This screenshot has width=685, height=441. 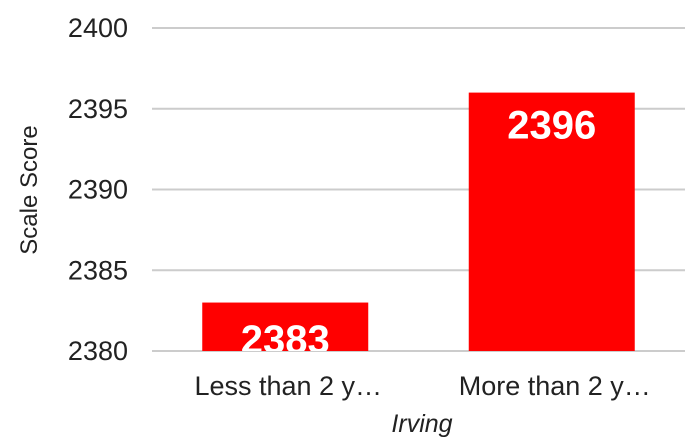 I want to click on y-tick-label: 2400, so click(x=98, y=28).